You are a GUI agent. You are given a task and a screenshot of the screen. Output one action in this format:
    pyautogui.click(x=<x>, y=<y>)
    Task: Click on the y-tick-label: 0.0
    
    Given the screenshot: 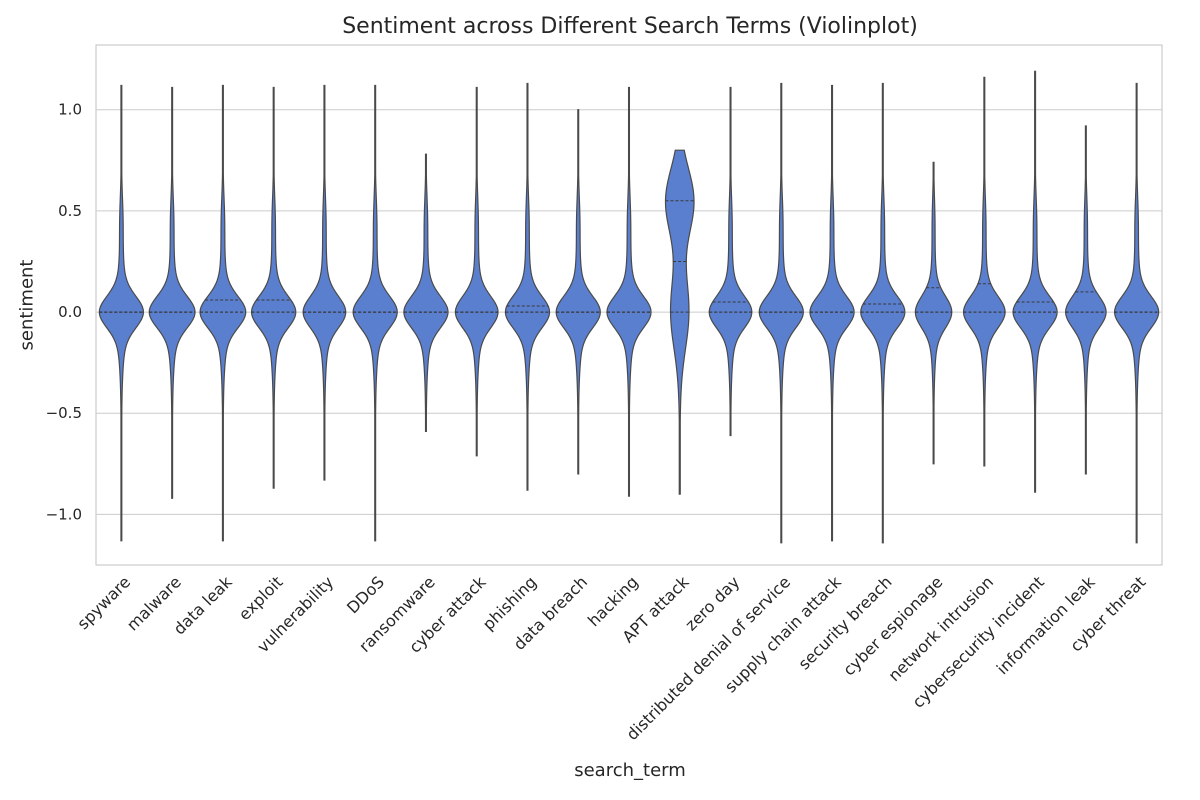 What is the action you would take?
    pyautogui.click(x=70, y=312)
    